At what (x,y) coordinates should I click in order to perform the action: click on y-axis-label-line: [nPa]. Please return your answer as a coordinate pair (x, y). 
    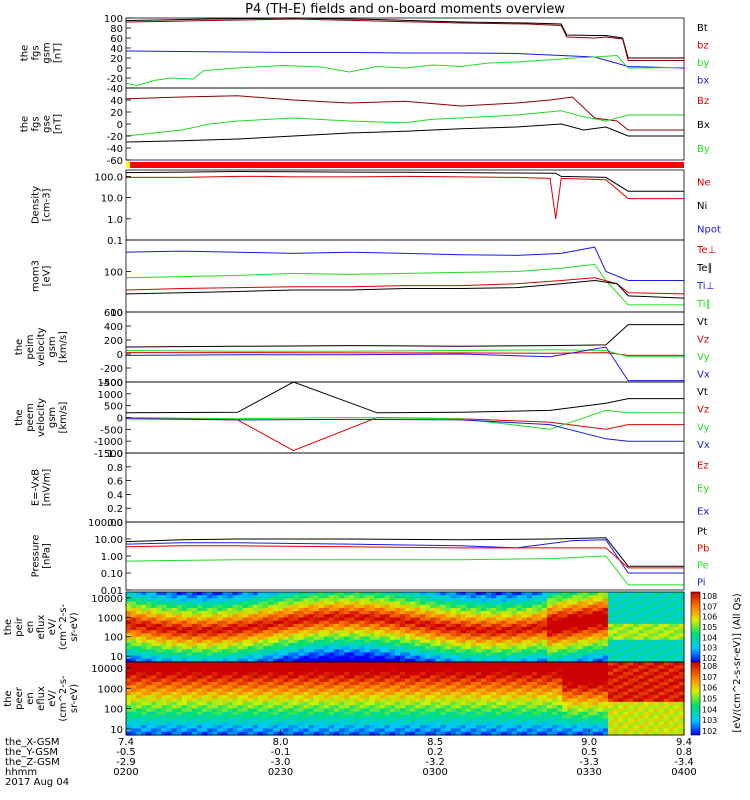
    Looking at the image, I should click on (47, 556).